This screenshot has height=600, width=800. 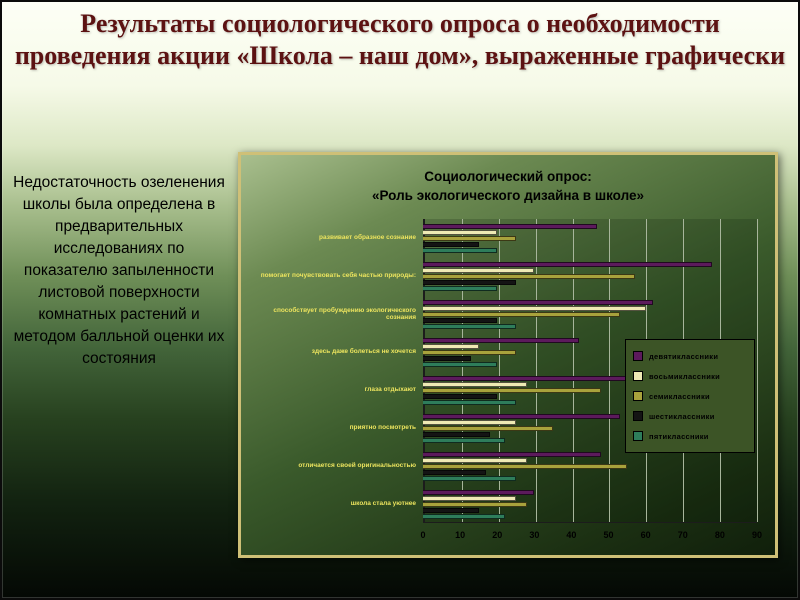 What do you see at coordinates (423, 535) in the screenshot?
I see `x-tick-label: 0` at bounding box center [423, 535].